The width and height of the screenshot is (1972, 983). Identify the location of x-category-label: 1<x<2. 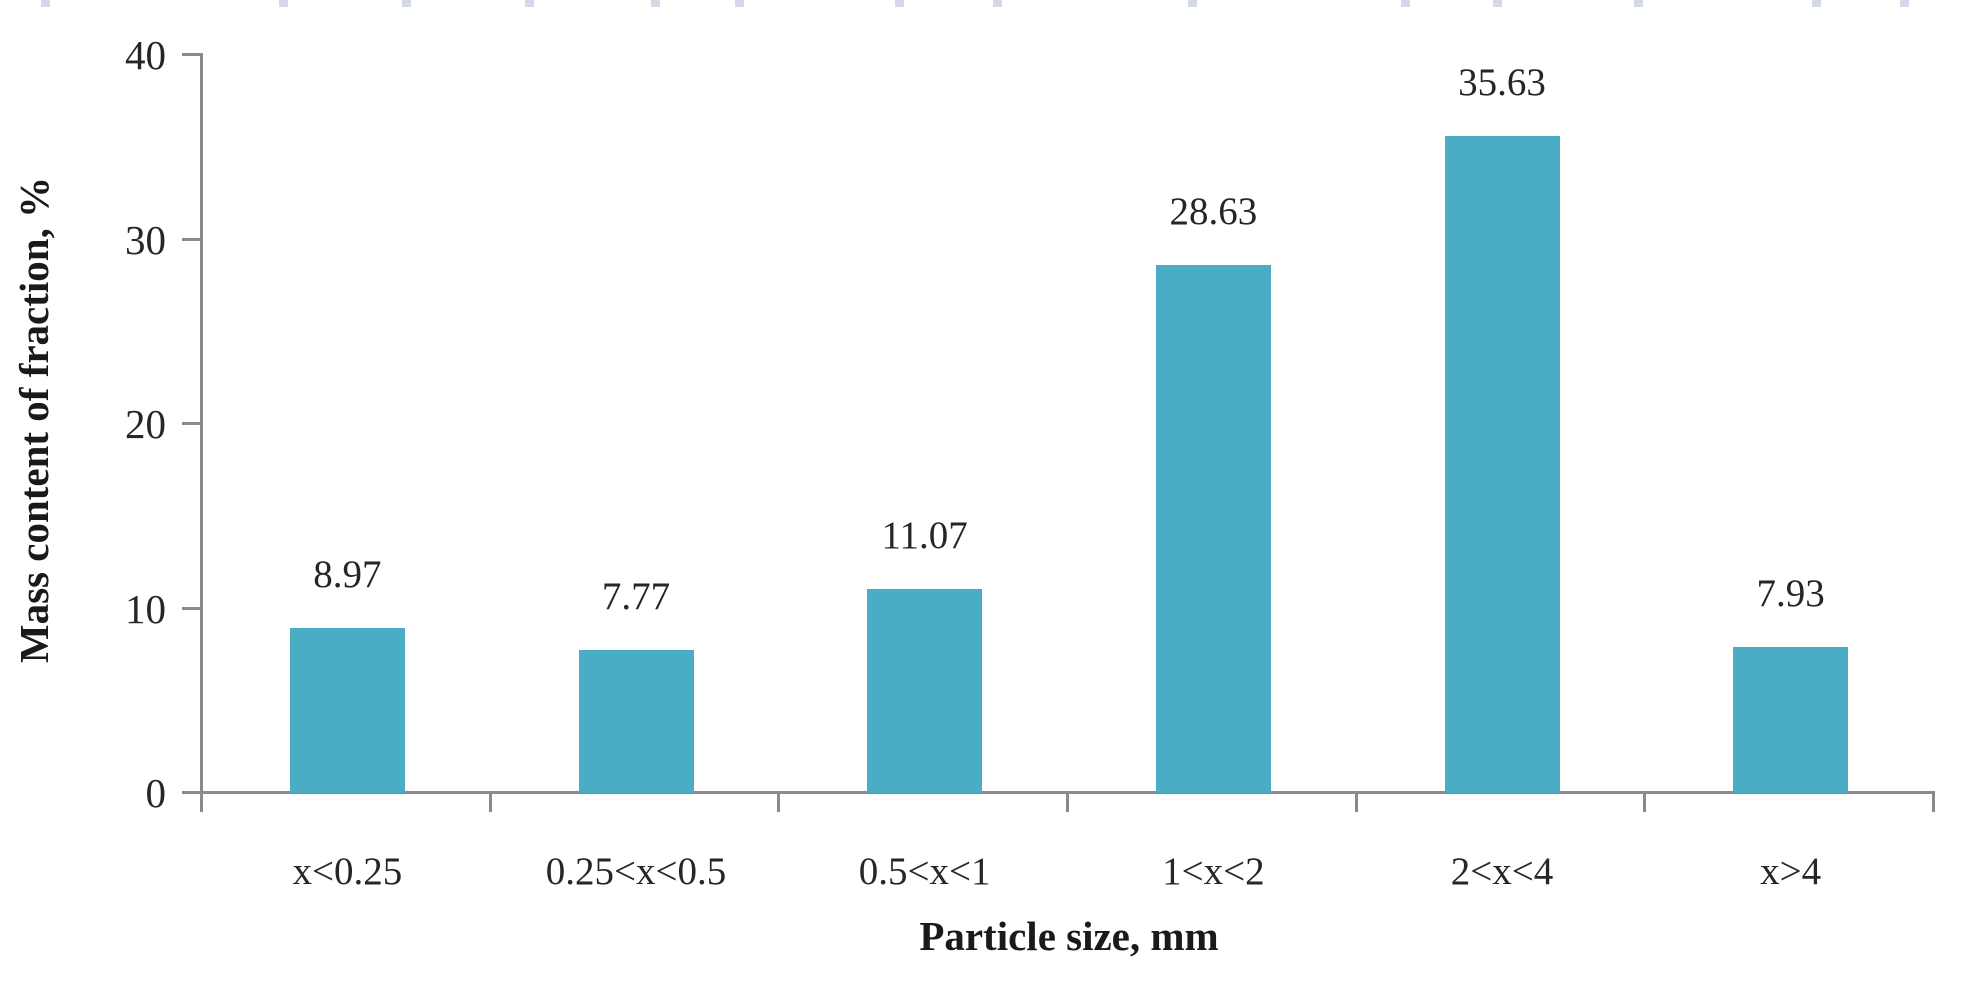
(1213, 871).